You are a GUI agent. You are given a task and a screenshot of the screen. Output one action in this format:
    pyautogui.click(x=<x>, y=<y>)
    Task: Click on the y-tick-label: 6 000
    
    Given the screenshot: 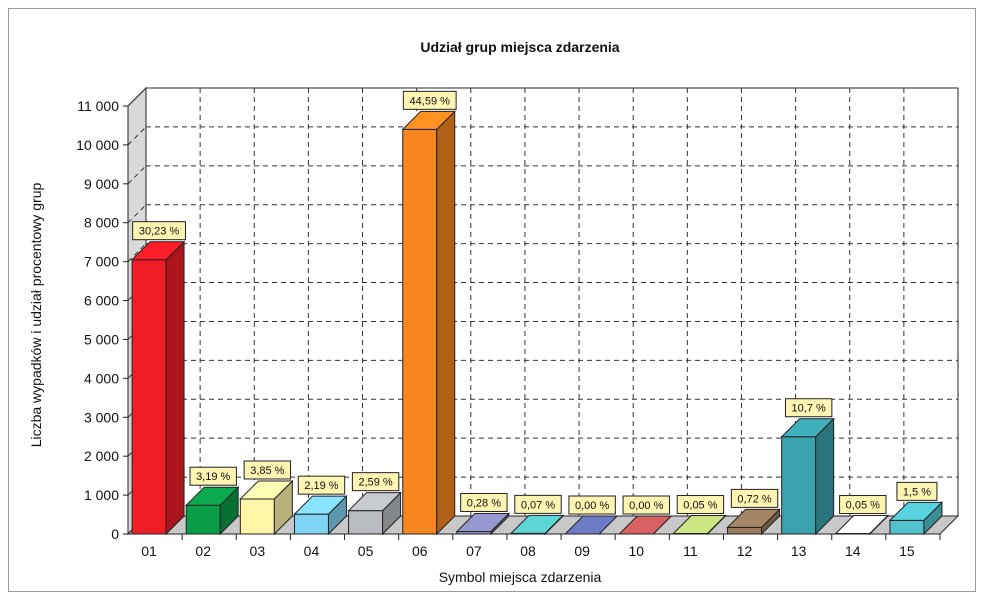 What is the action you would take?
    pyautogui.click(x=101, y=301)
    